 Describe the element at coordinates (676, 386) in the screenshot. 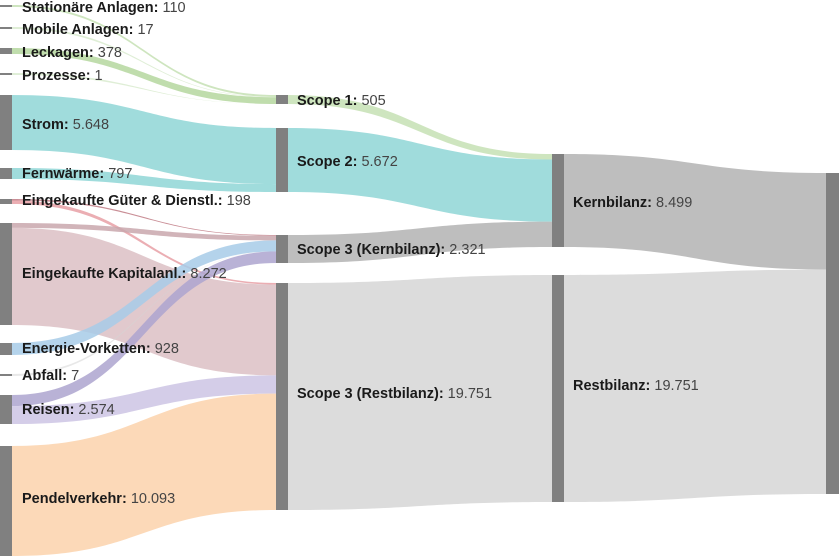

I see `node-value-rest: 19.751` at that location.